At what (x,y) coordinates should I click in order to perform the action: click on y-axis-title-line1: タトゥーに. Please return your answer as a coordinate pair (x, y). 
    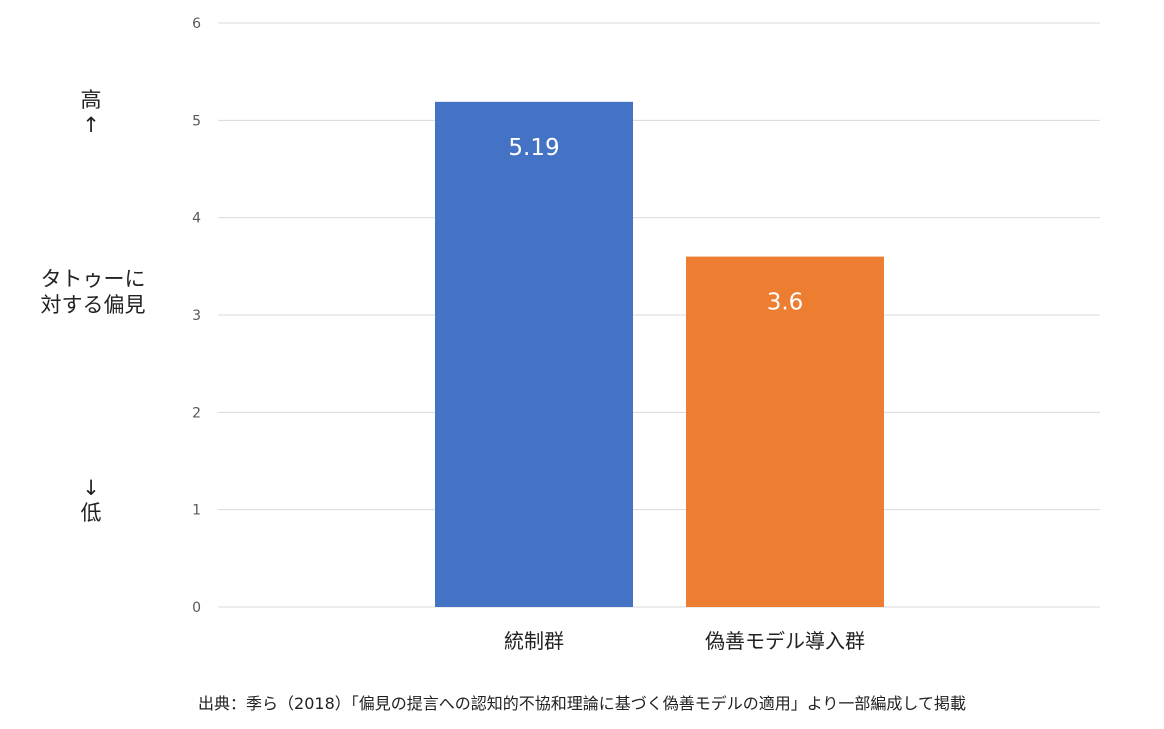
    Looking at the image, I should click on (93, 279).